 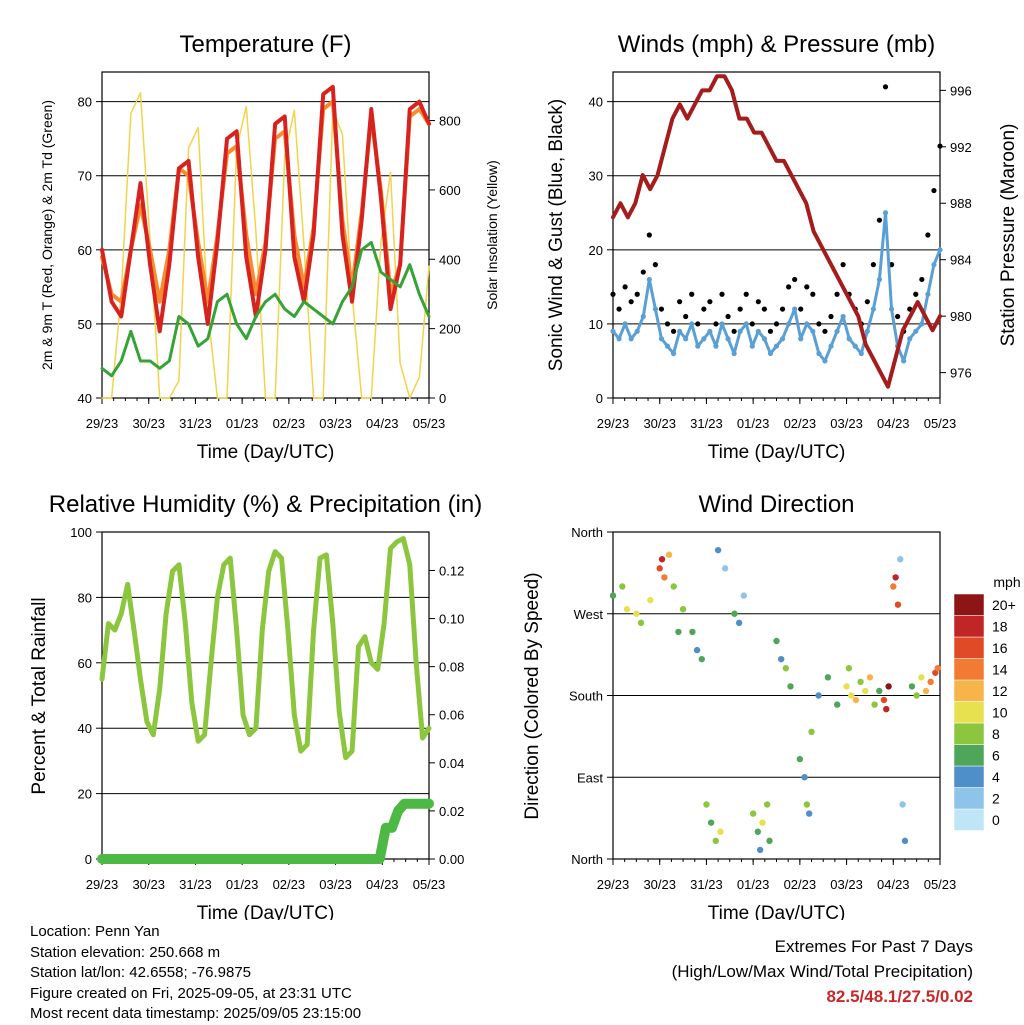 I want to click on x-tick-label: 01/23, so click(x=753, y=423).